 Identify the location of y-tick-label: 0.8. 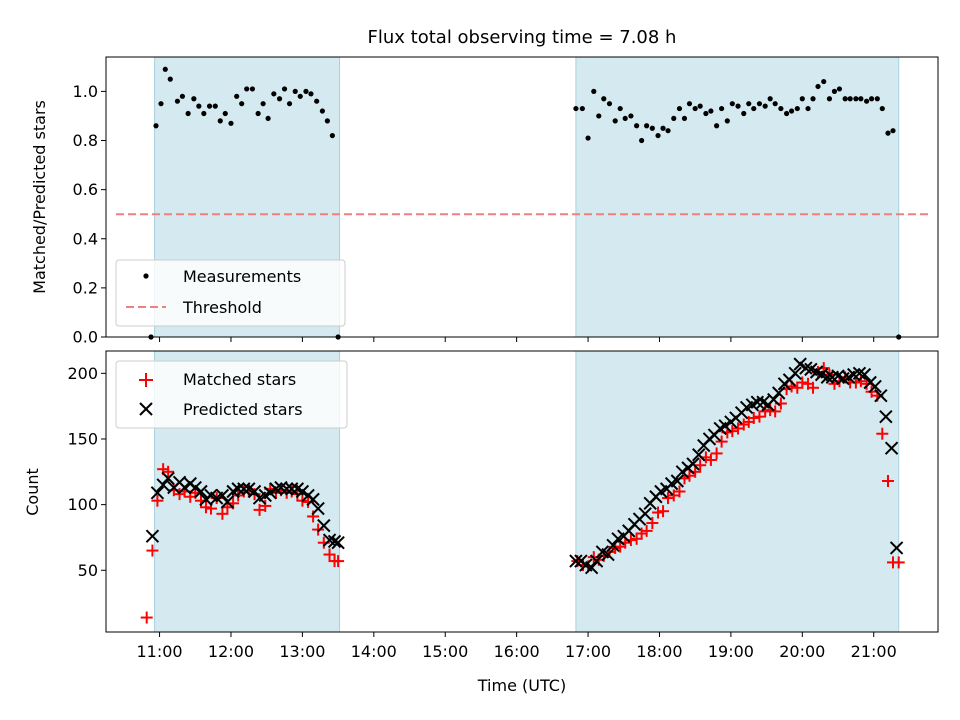
(85, 140).